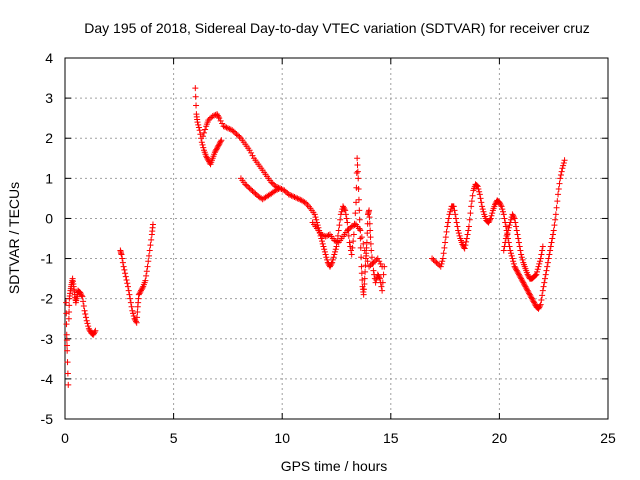  Describe the element at coordinates (49, 58) in the screenshot. I see `y-tick-label: 4` at that location.